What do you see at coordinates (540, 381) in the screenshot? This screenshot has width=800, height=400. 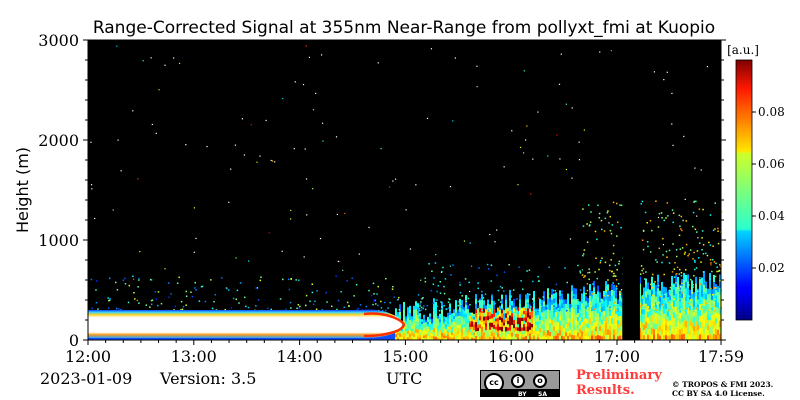 I see `share-alike-icon: o` at bounding box center [540, 381].